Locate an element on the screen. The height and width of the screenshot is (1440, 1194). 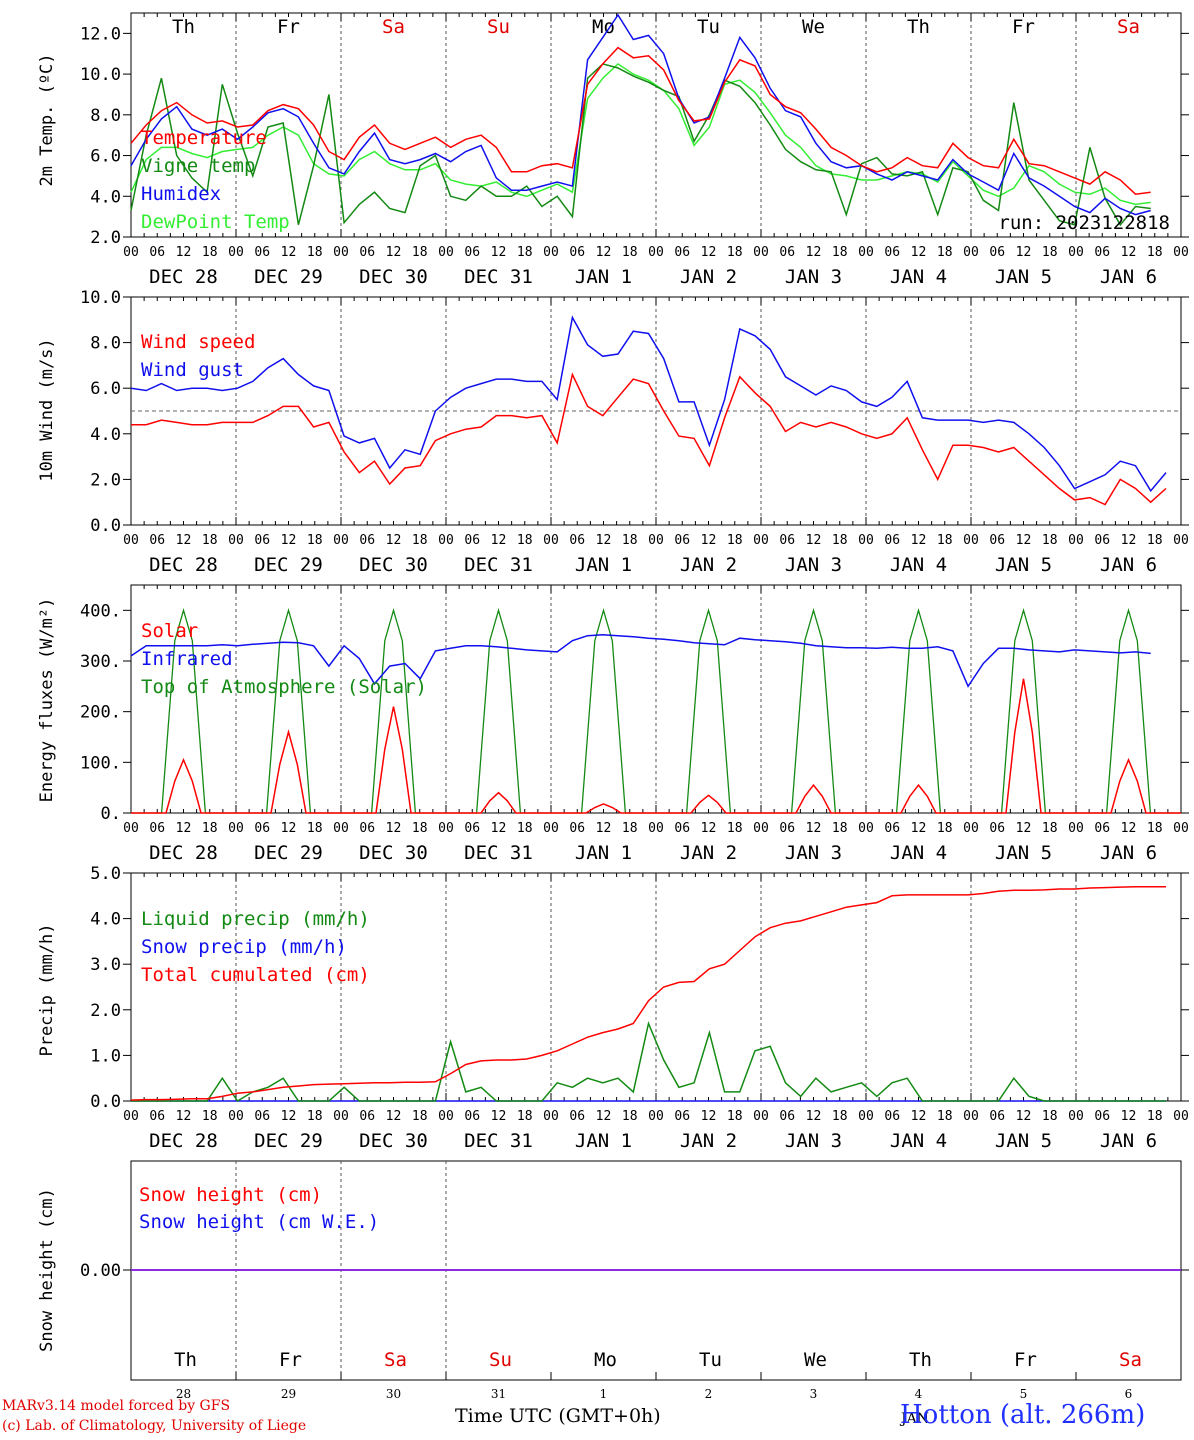
y-tick-label: 6.0 is located at coordinates (105, 157).